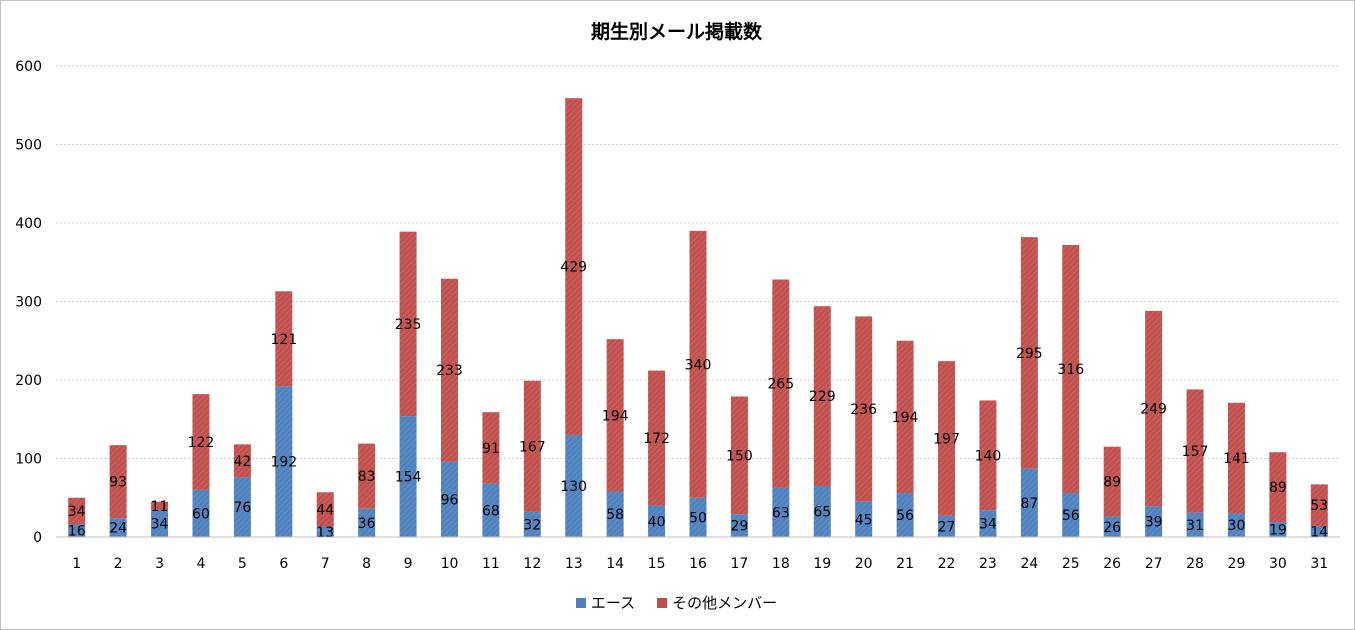 Image resolution: width=1355 pixels, height=630 pixels. Describe the element at coordinates (325, 564) in the screenshot. I see `x-tick-label: 7` at that location.